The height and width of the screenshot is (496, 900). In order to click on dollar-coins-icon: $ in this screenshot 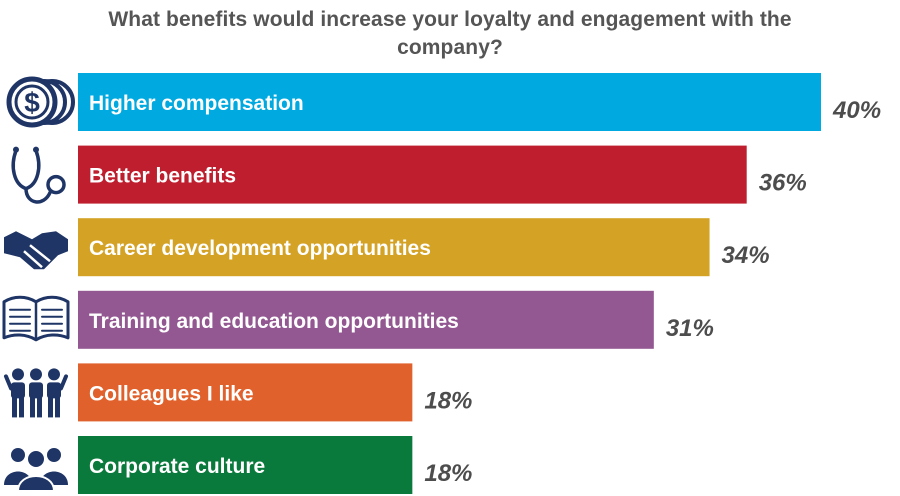, I will do `click(40, 102)`.